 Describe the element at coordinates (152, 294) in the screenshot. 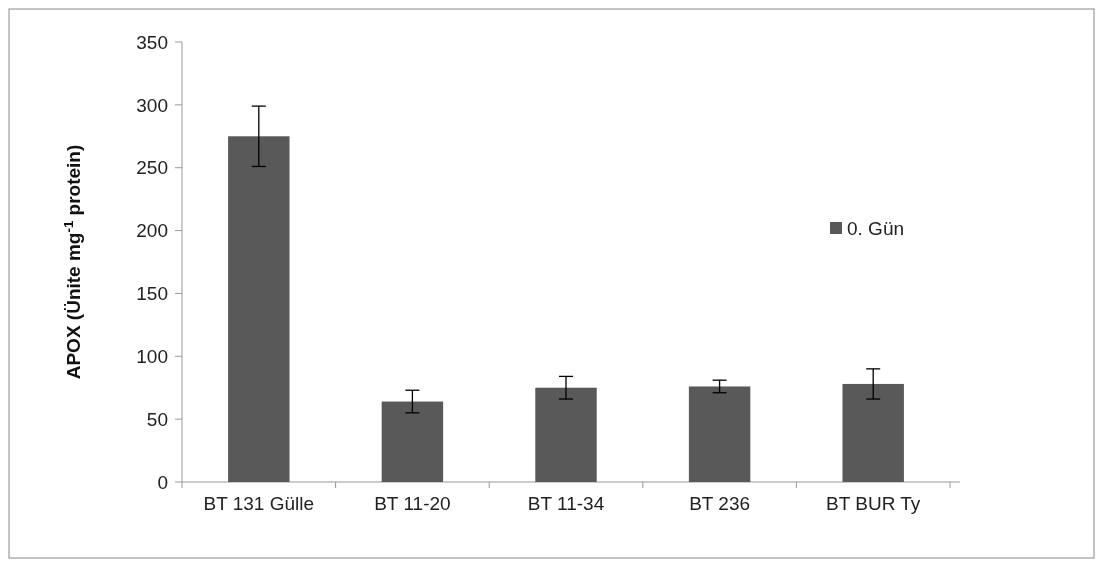

I see `y-tick-label: 150` at that location.